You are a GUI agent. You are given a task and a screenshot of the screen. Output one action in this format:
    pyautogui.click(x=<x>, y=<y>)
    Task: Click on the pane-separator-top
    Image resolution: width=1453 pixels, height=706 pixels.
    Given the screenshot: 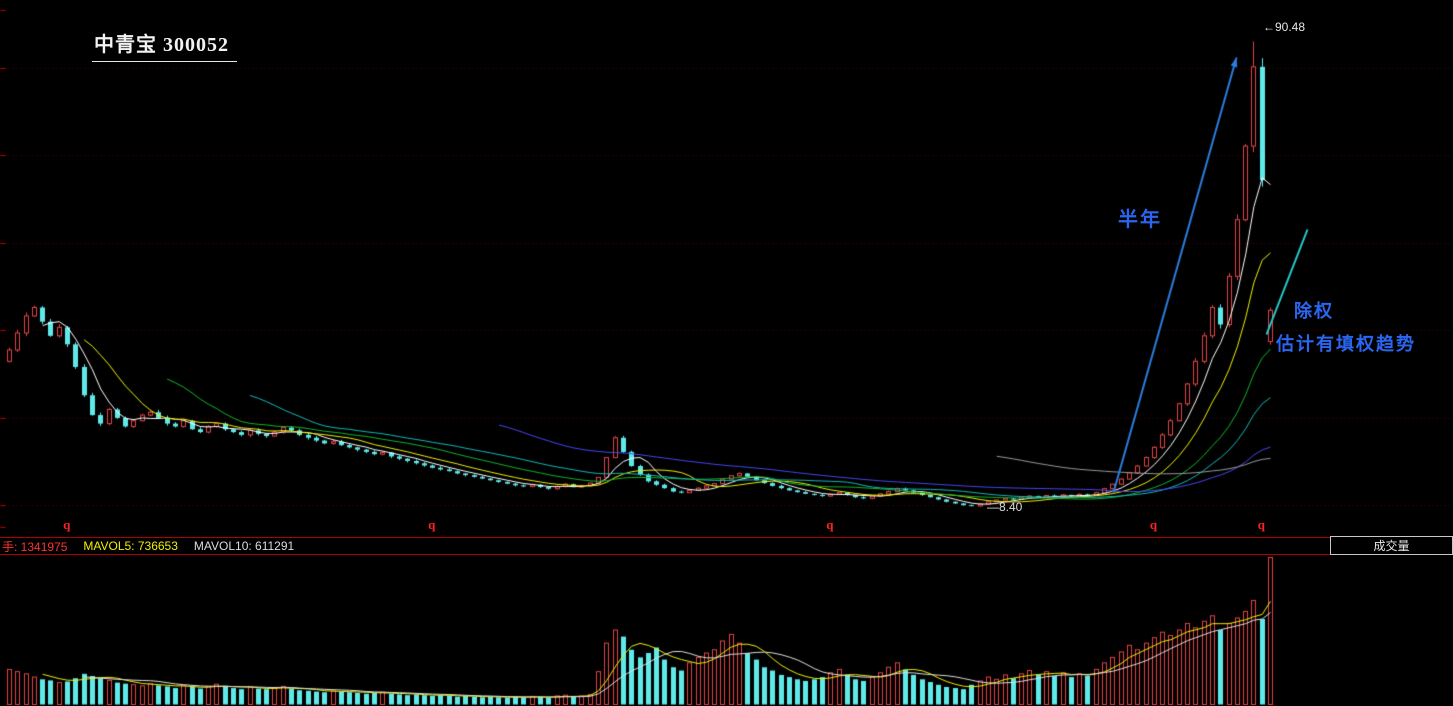 What is the action you would take?
    pyautogui.click(x=726, y=537)
    